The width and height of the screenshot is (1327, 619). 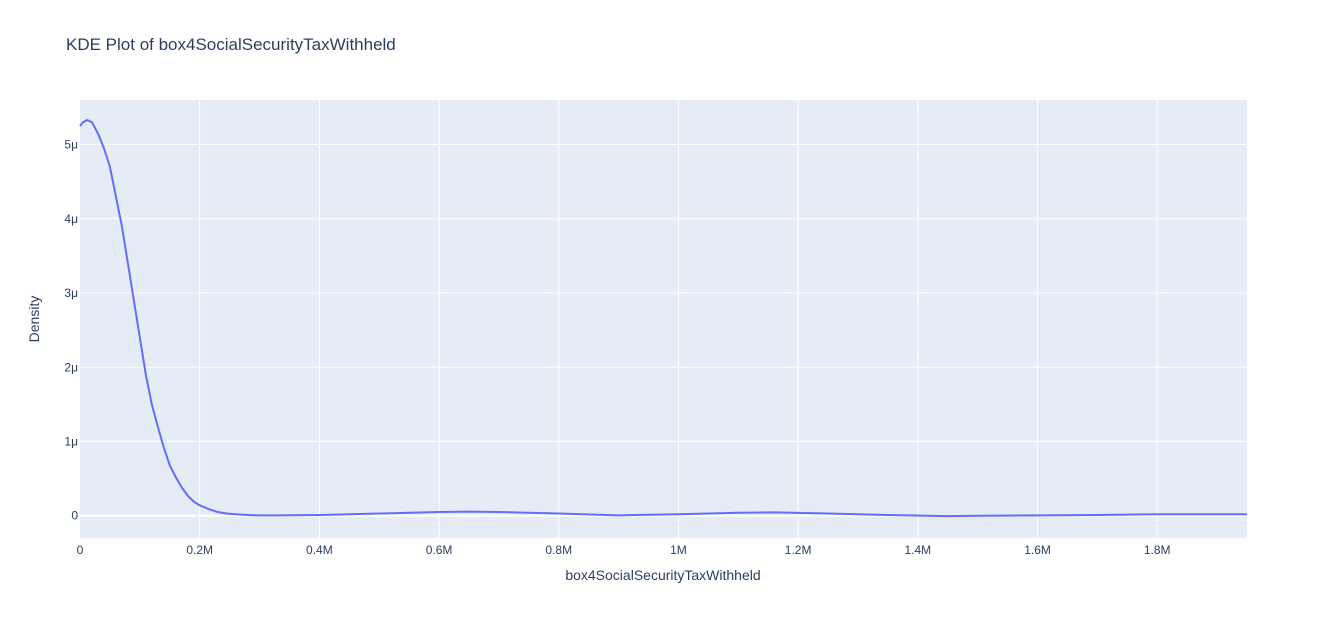 What do you see at coordinates (34, 319) in the screenshot?
I see `y-axis-title: Density` at bounding box center [34, 319].